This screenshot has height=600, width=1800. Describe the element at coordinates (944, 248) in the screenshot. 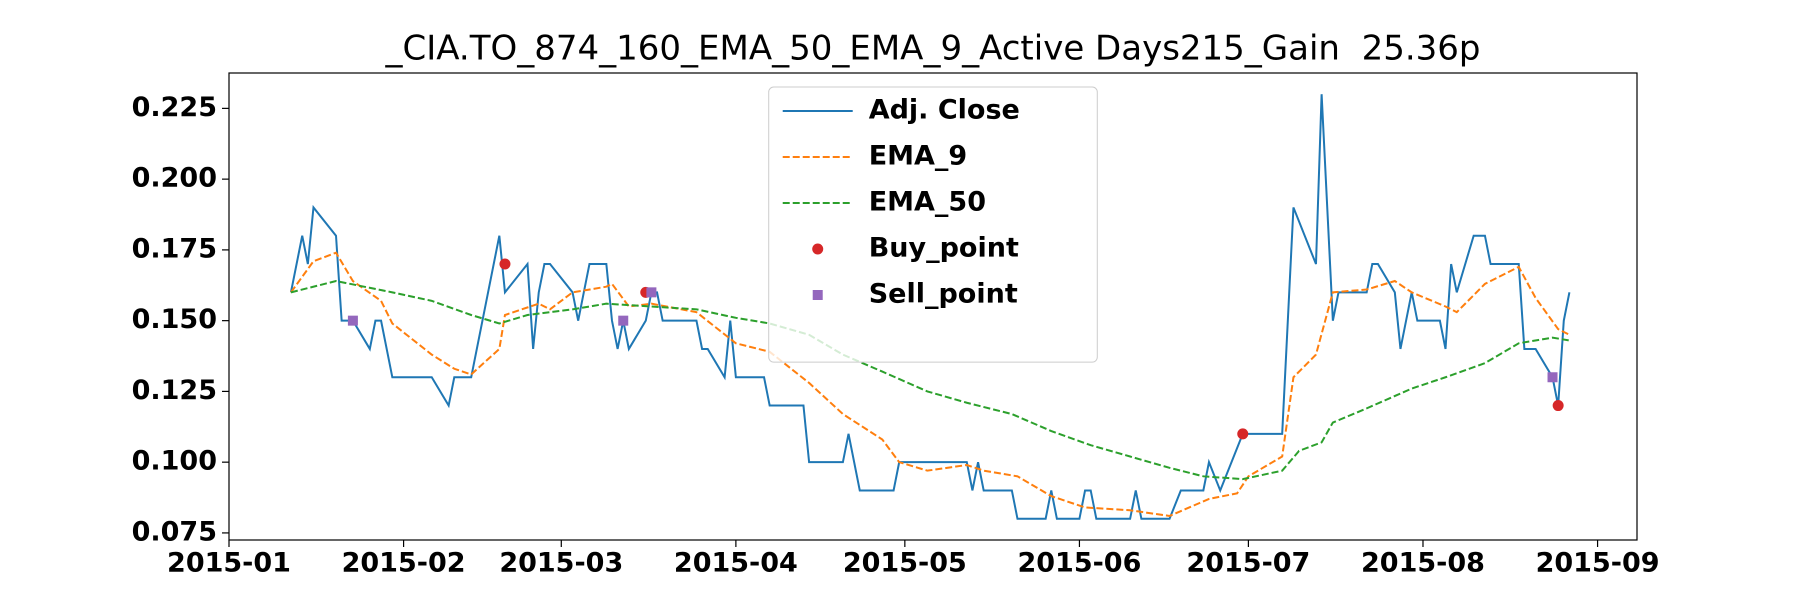

I see `legend-label: Buy_point` at that location.